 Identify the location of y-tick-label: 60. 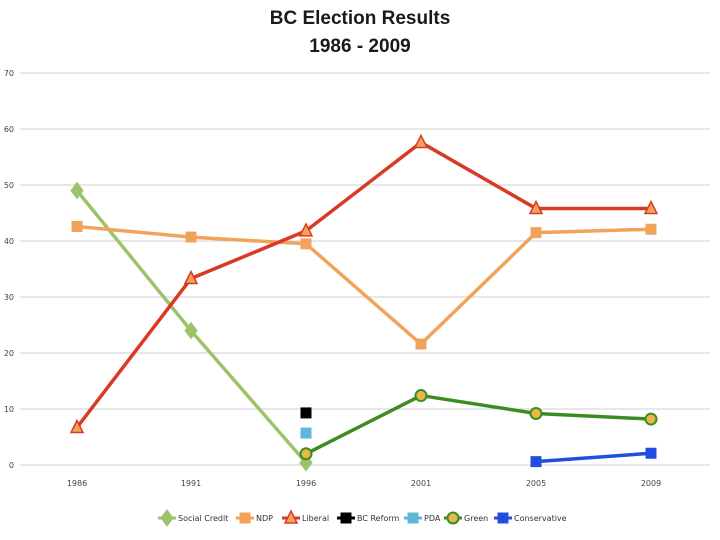
(9, 129).